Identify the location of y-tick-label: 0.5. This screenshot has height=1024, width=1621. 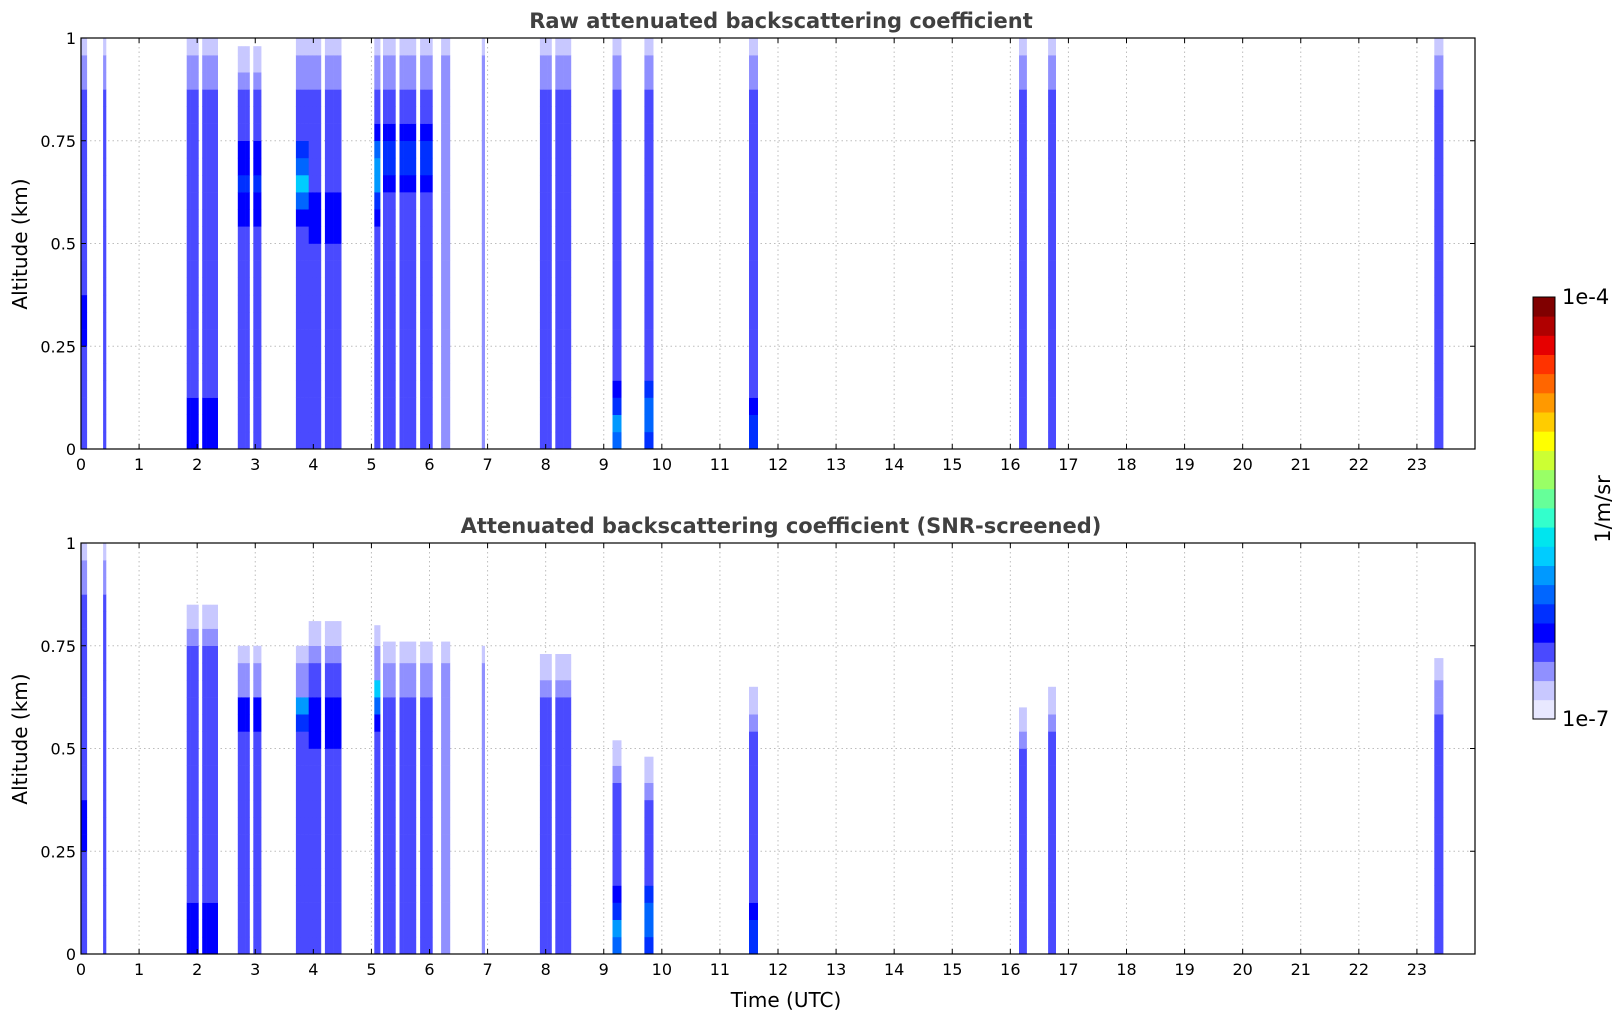
(63, 244).